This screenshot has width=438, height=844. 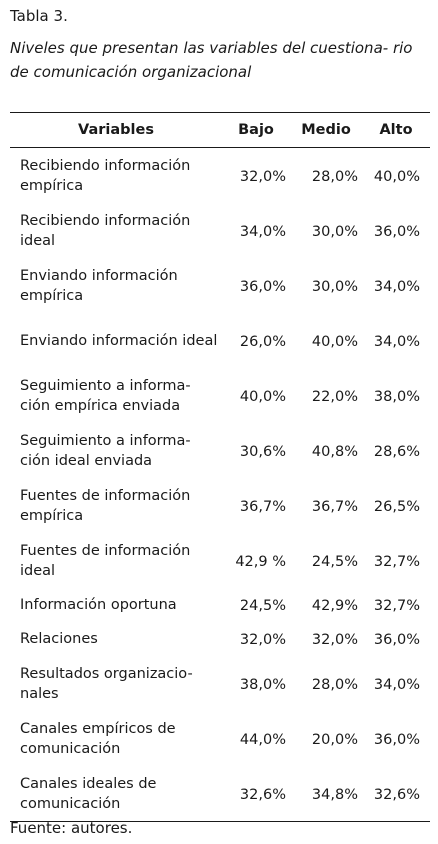 I want to click on alto-cell: 38,0%, so click(x=396, y=396).